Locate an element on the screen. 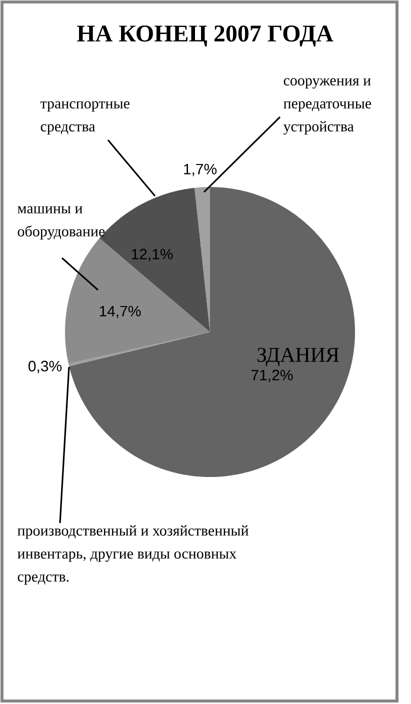  data-label: 71,2% is located at coordinates (272, 376).